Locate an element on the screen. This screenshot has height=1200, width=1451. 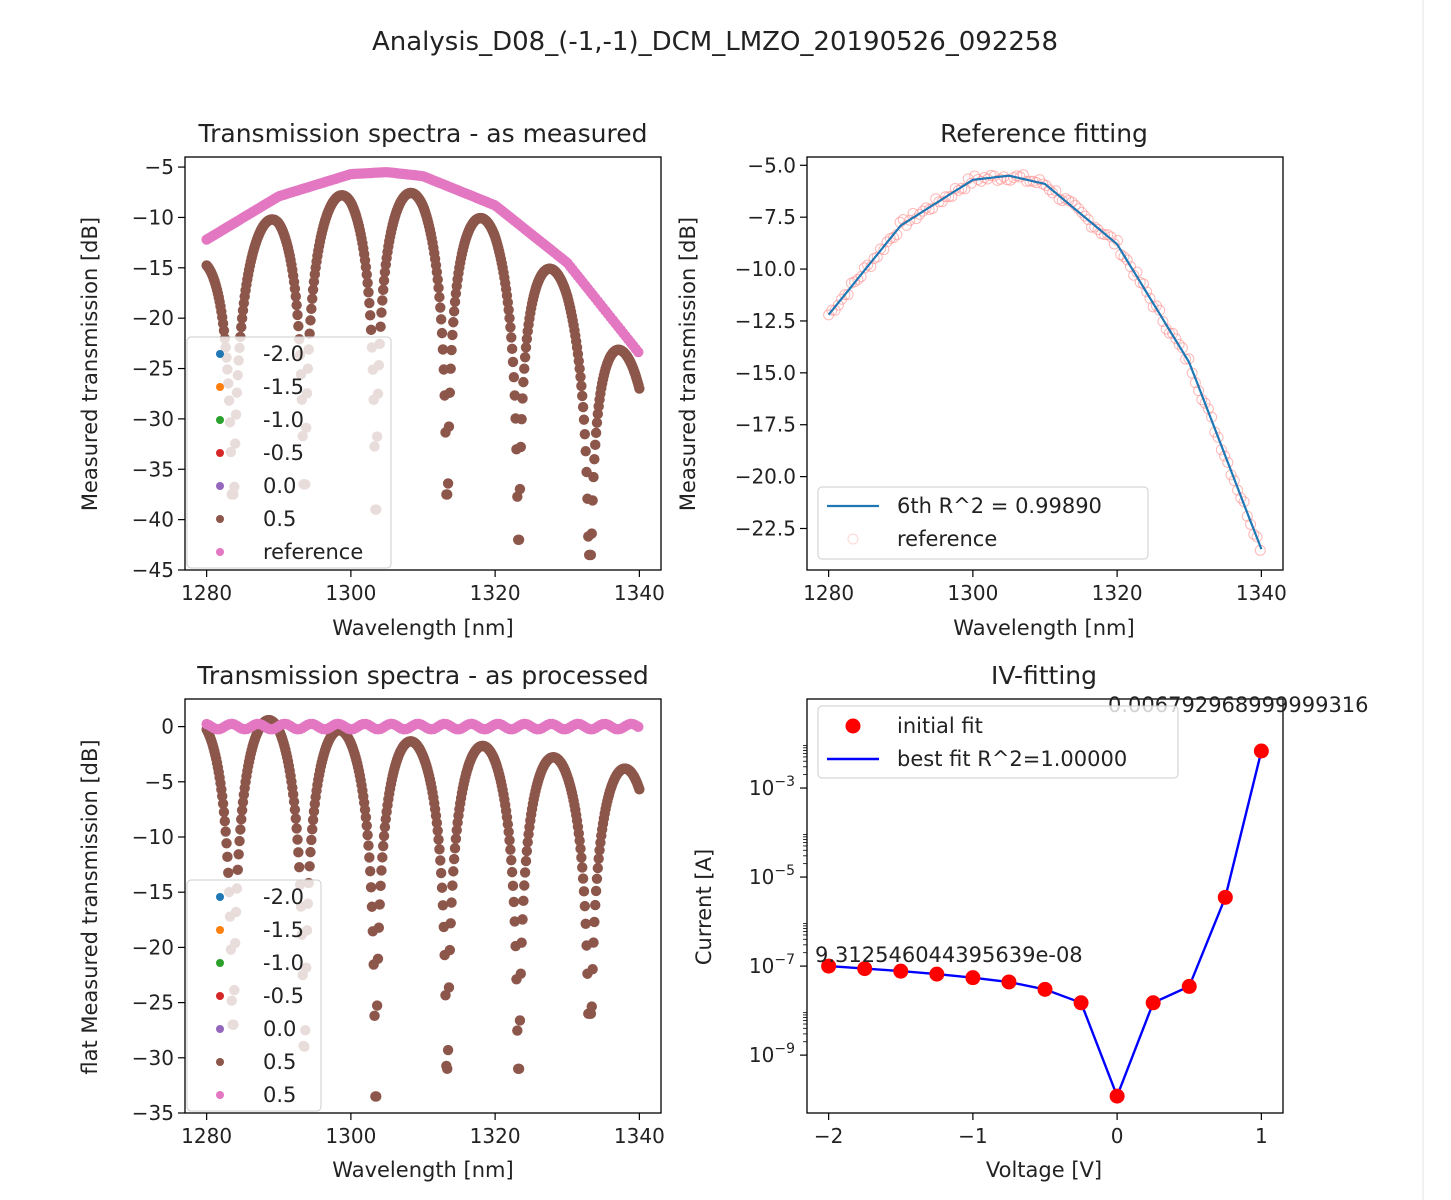
legend-label: 0.5 is located at coordinates (279, 1095).